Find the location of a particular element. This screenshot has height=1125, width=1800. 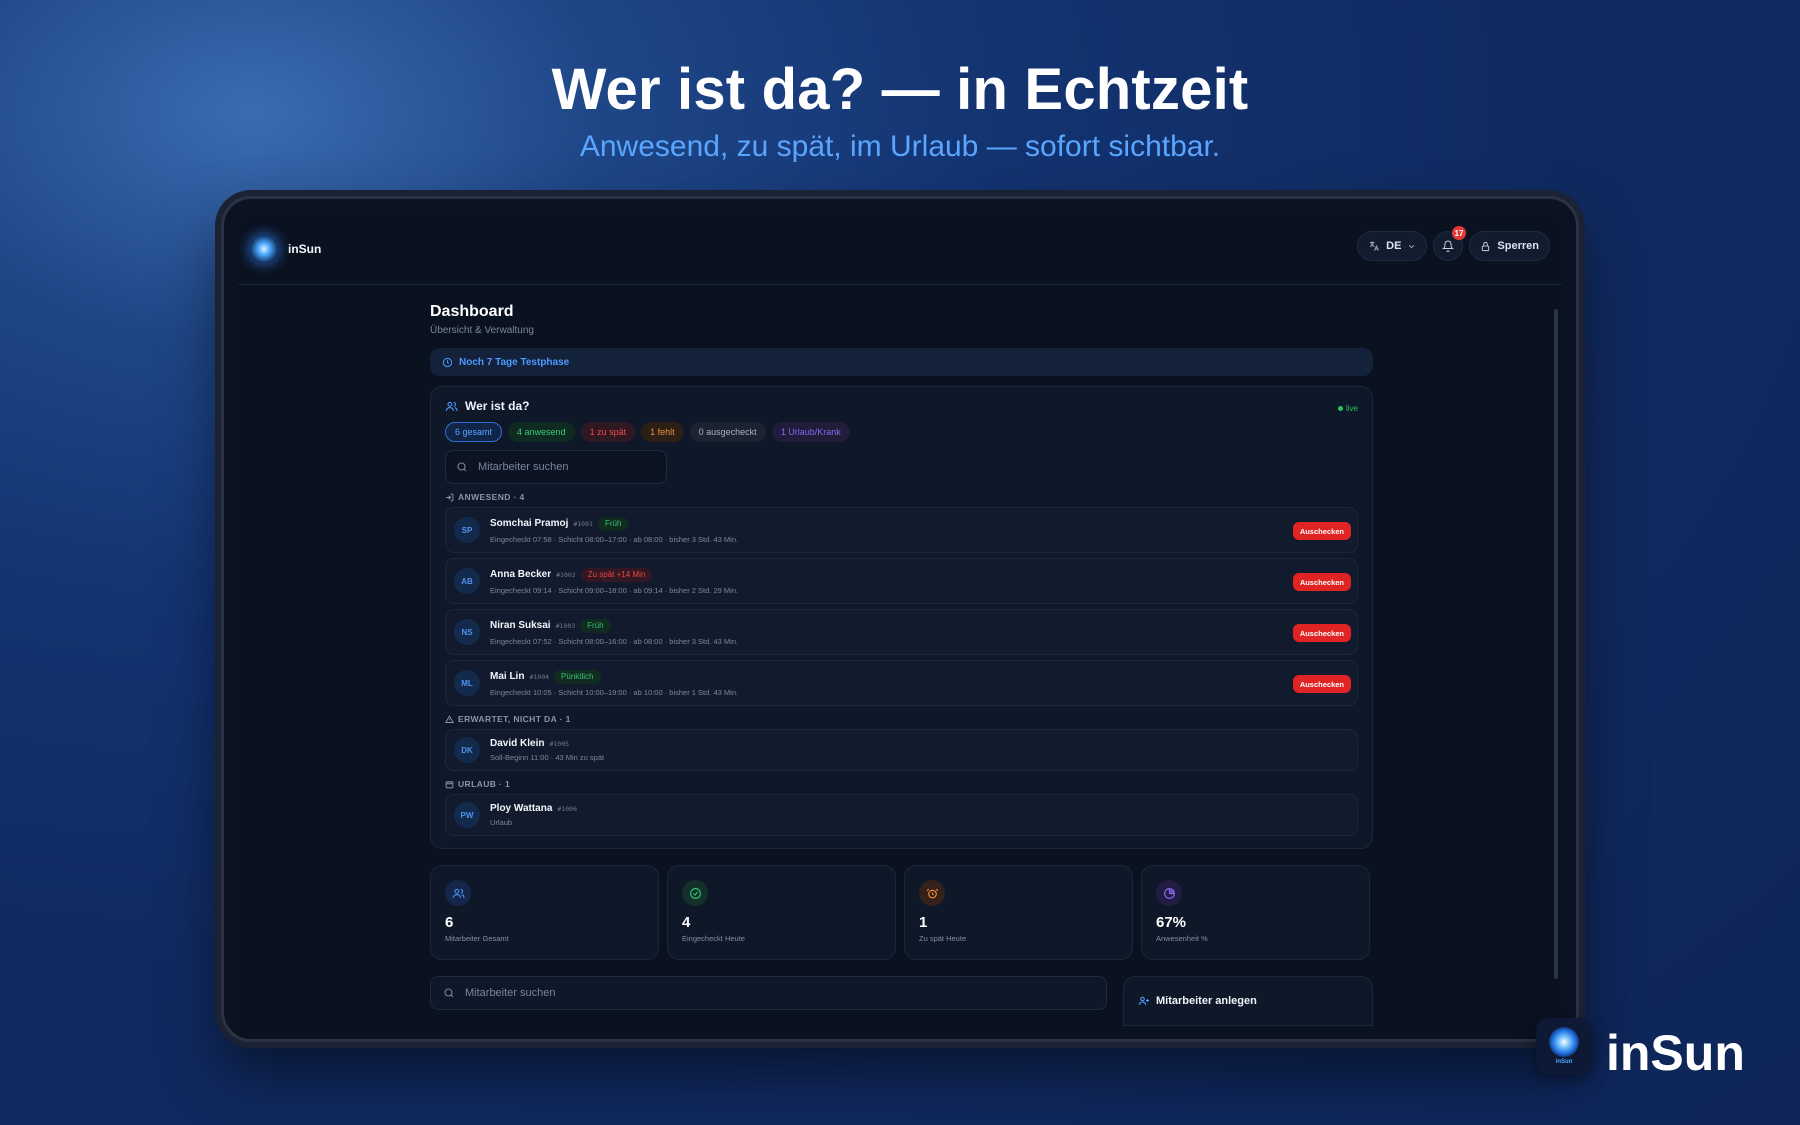

avatar: SP is located at coordinates (467, 530).